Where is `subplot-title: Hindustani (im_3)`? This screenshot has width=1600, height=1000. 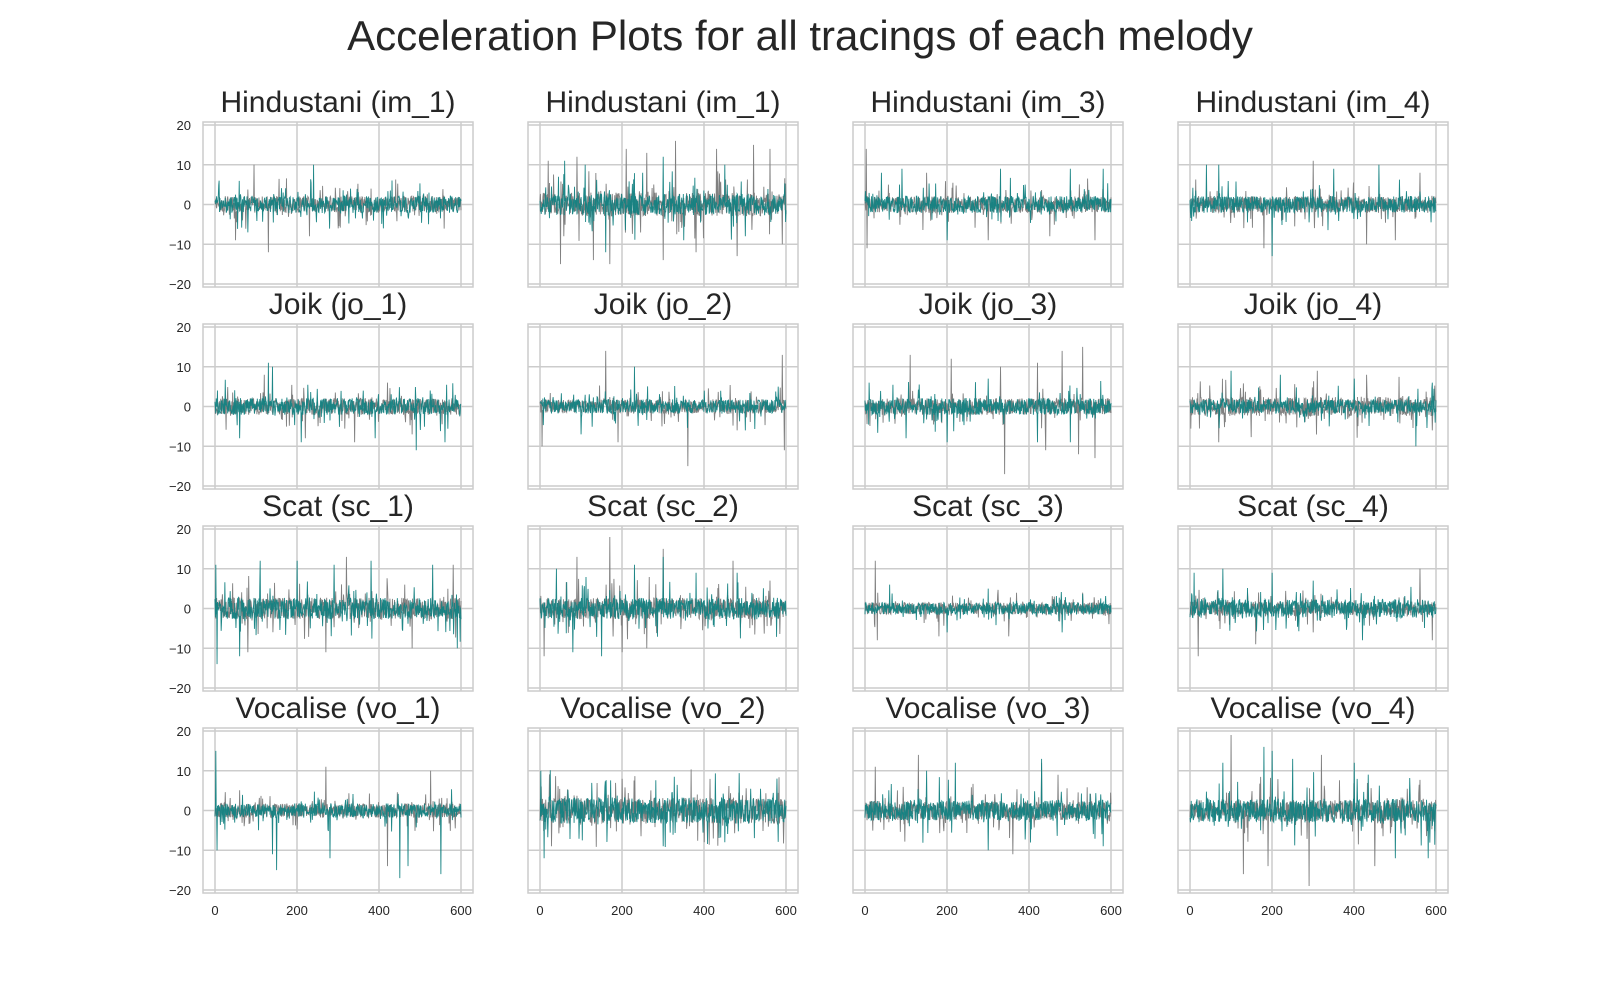
subplot-title: Hindustani (im_3) is located at coordinates (987, 102).